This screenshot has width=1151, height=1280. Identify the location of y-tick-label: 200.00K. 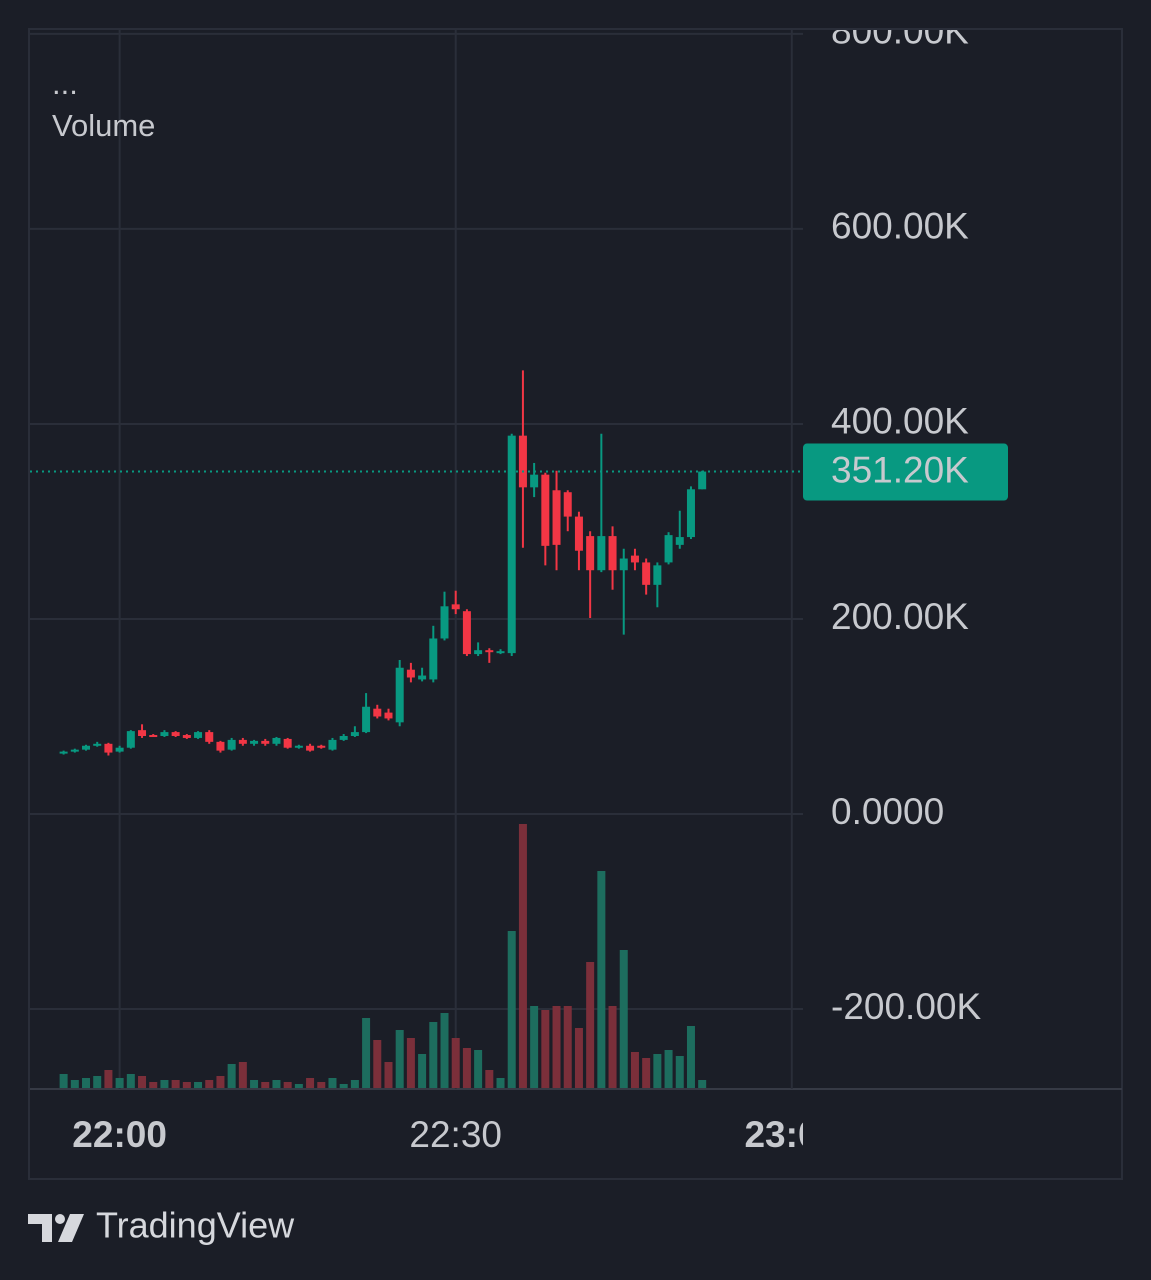
(900, 616).